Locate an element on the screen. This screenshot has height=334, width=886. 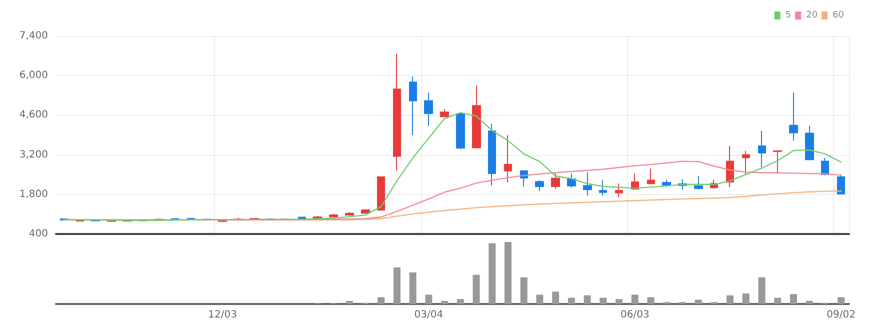
y-tick-label: 400 is located at coordinates (38, 234).